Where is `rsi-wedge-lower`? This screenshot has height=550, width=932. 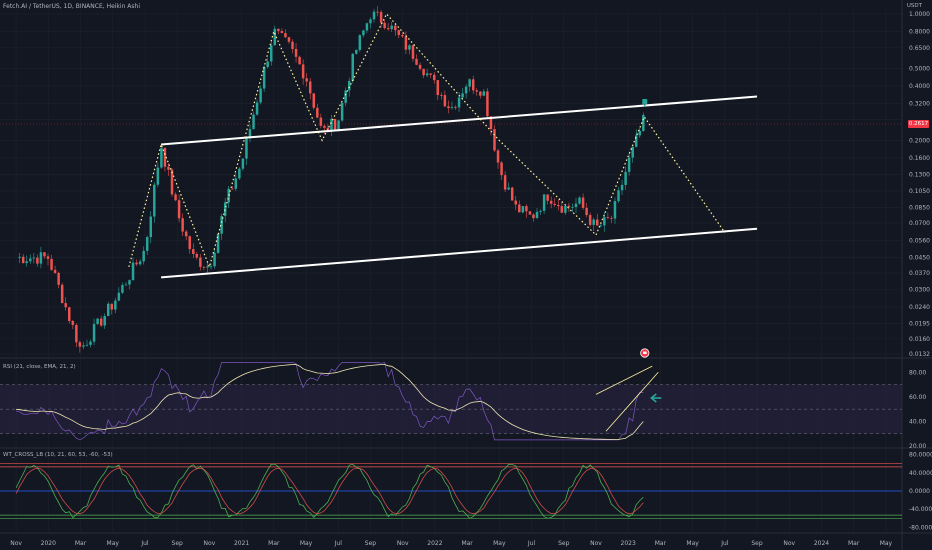 rsi-wedge-lower is located at coordinates (632, 402).